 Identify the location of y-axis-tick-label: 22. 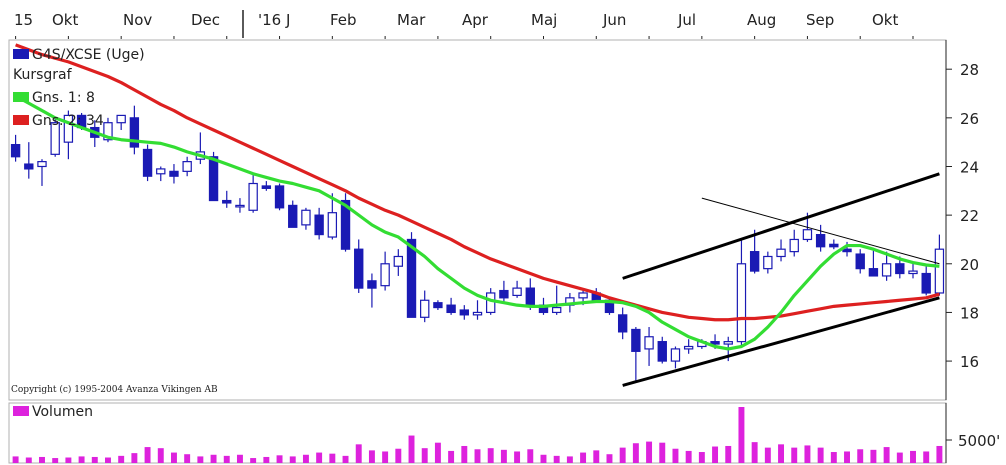
(969, 216).